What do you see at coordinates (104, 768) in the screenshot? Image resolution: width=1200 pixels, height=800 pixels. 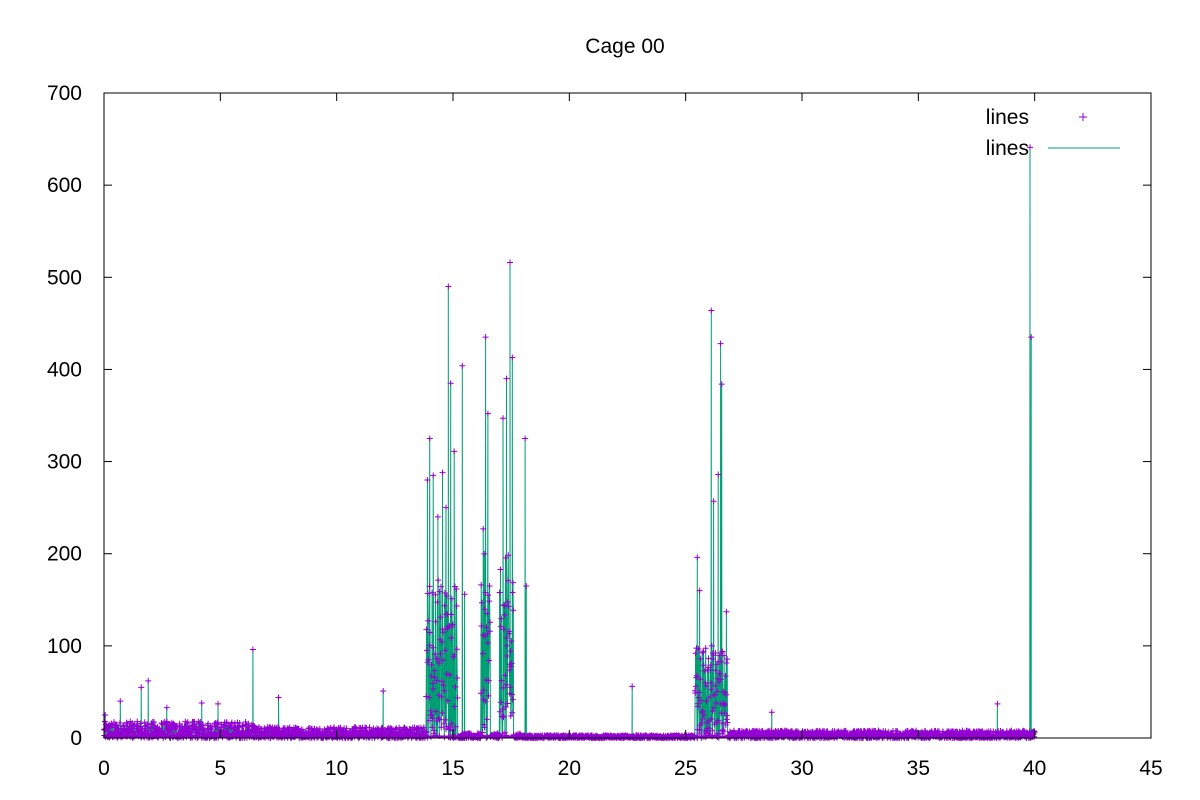 I see `x-tick-label: 0` at bounding box center [104, 768].